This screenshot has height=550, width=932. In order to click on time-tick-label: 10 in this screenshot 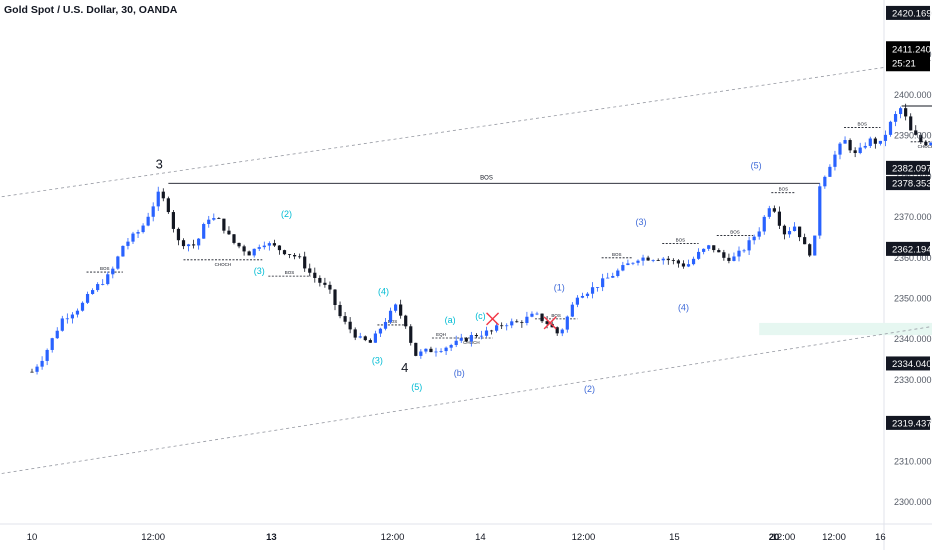, I will do `click(32, 537)`.